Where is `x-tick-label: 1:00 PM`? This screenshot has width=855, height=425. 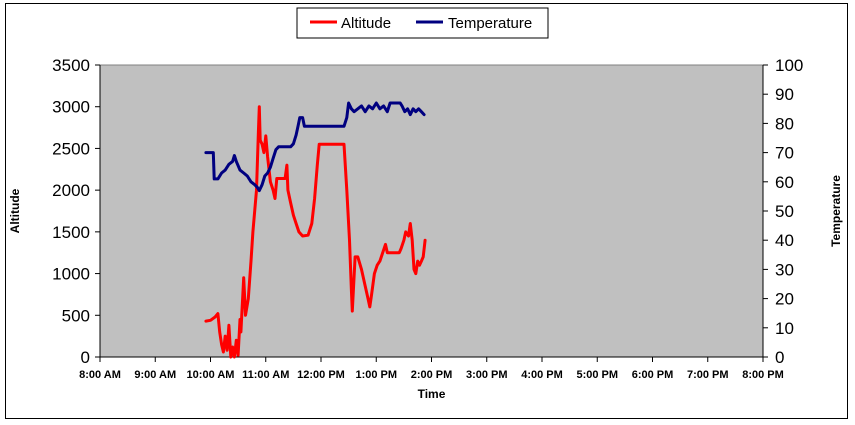
x-tick-label: 1:00 PM is located at coordinates (376, 375).